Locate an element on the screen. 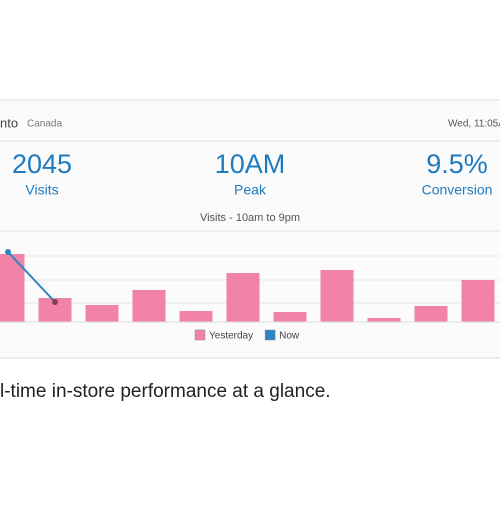 Image resolution: width=500 pixels, height=505 pixels. chart-subtitle: Visits - 10am to 9pm is located at coordinates (250, 218).